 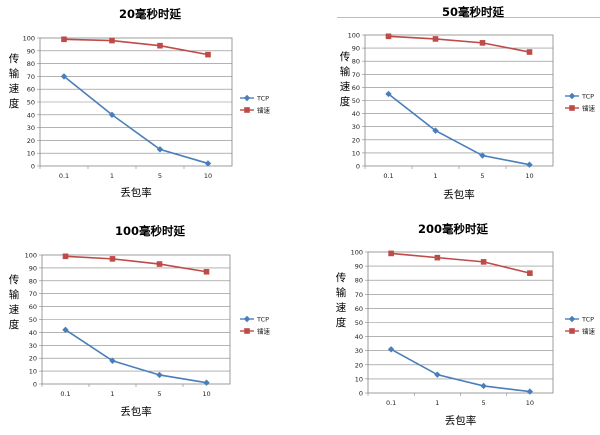 I want to click on separator-line, so click(x=468, y=17).